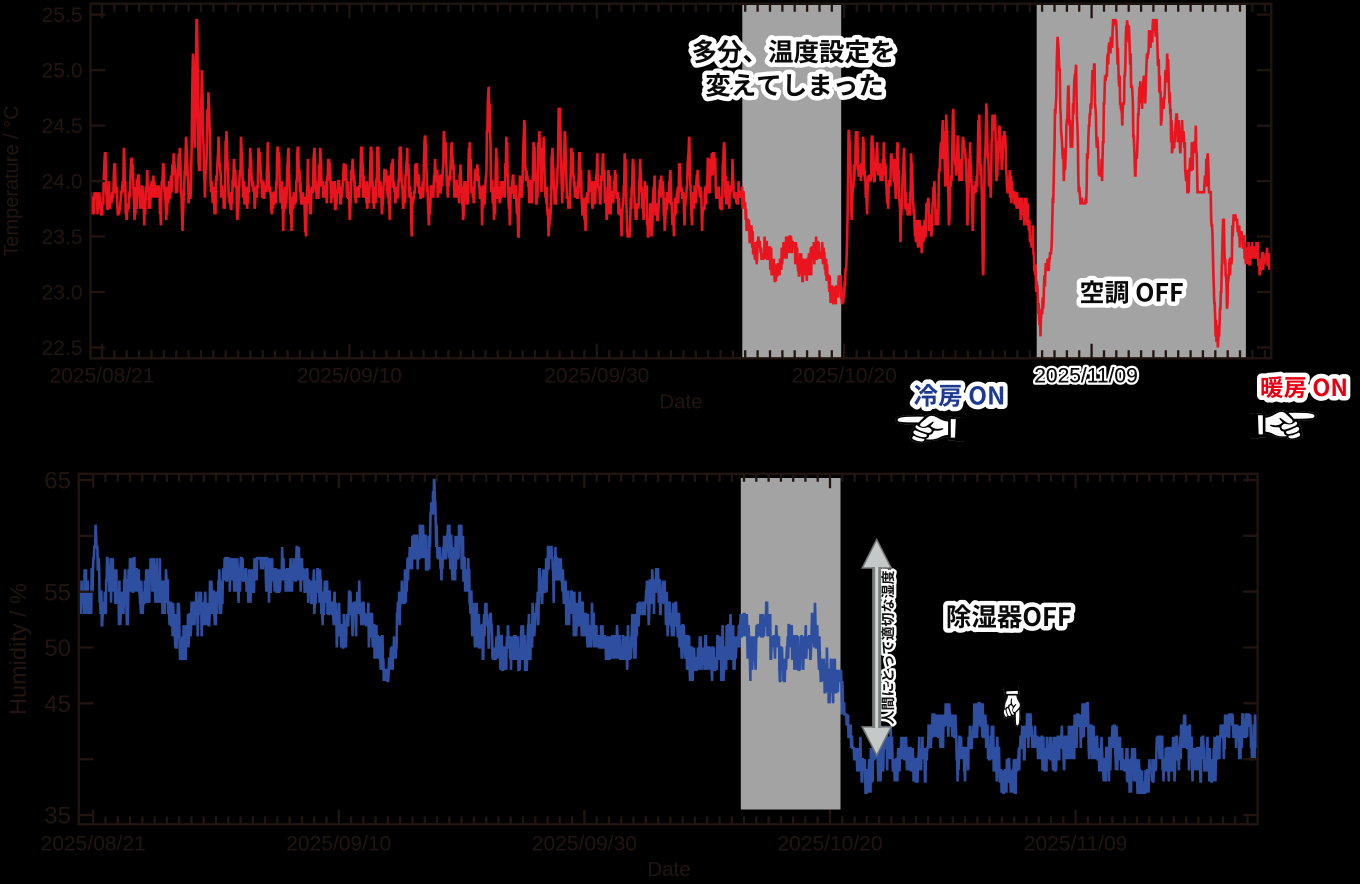 This screenshot has width=1360, height=884. Describe the element at coordinates (57, 481) in the screenshot. I see `svg-text: 65` at that location.